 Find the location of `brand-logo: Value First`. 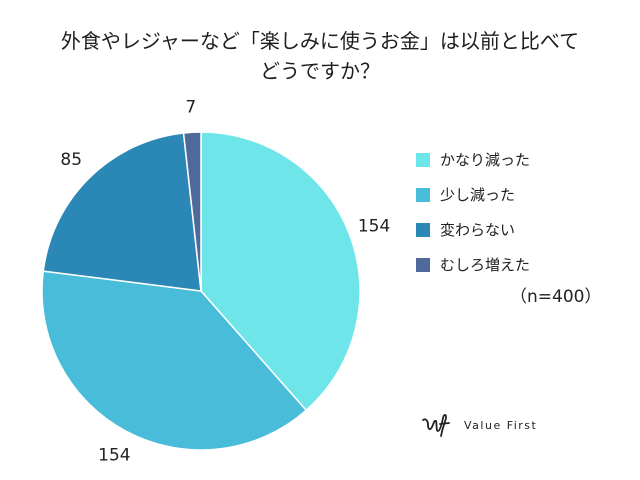

brand-logo: Value First is located at coordinates (479, 425).